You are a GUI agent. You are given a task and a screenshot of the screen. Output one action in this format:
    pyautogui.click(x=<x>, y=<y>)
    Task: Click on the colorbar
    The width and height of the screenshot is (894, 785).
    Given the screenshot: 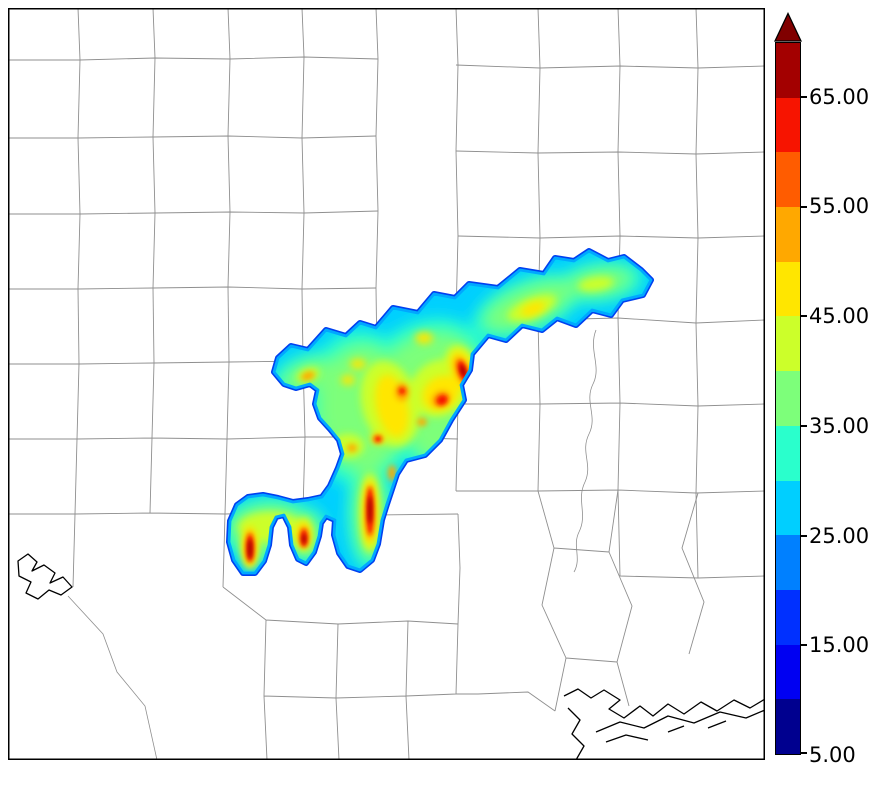 What is the action you would take?
    pyautogui.click(x=788, y=398)
    